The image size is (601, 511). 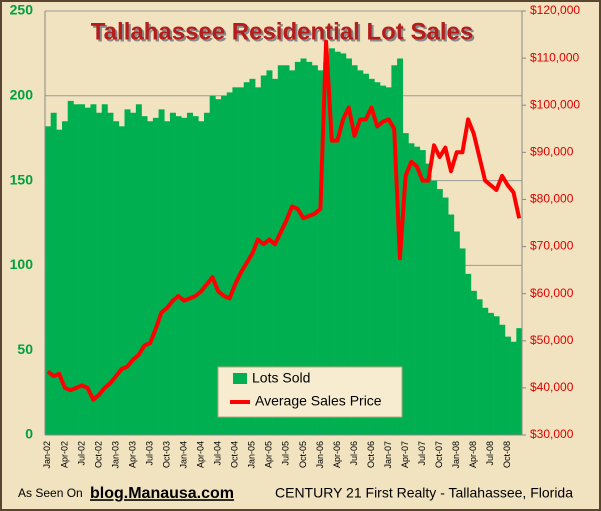 What do you see at coordinates (29, 434) in the screenshot?
I see `y-tick-label: 0` at bounding box center [29, 434].